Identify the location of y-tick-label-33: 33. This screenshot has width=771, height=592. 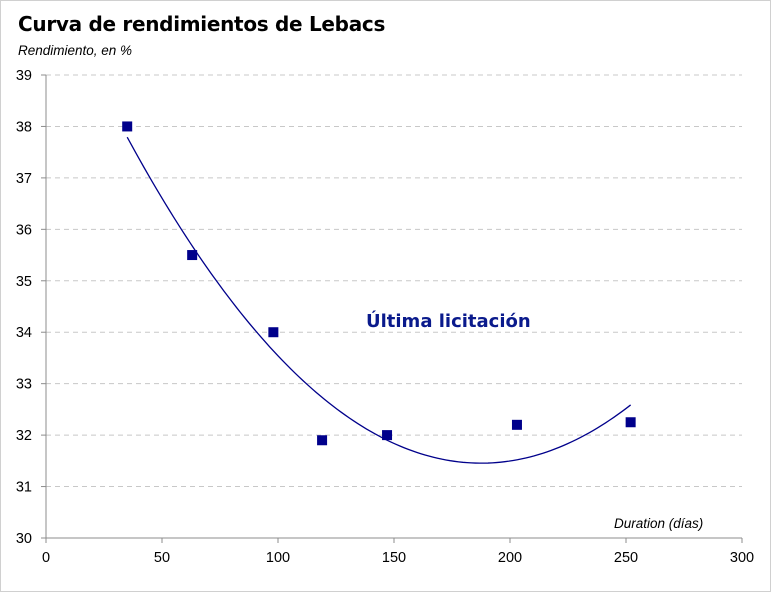
(24, 385).